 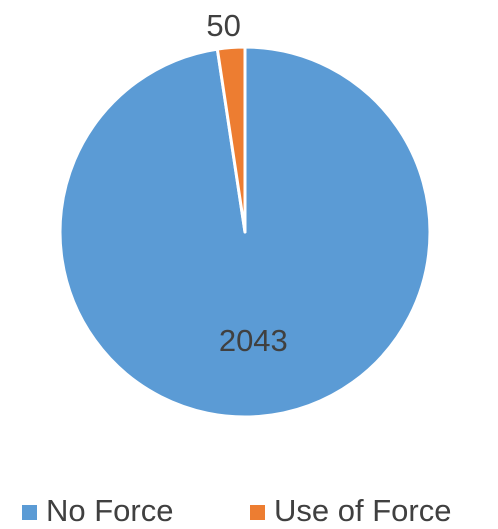 I want to click on data-labels: 2043 50, so click(x=246, y=183).